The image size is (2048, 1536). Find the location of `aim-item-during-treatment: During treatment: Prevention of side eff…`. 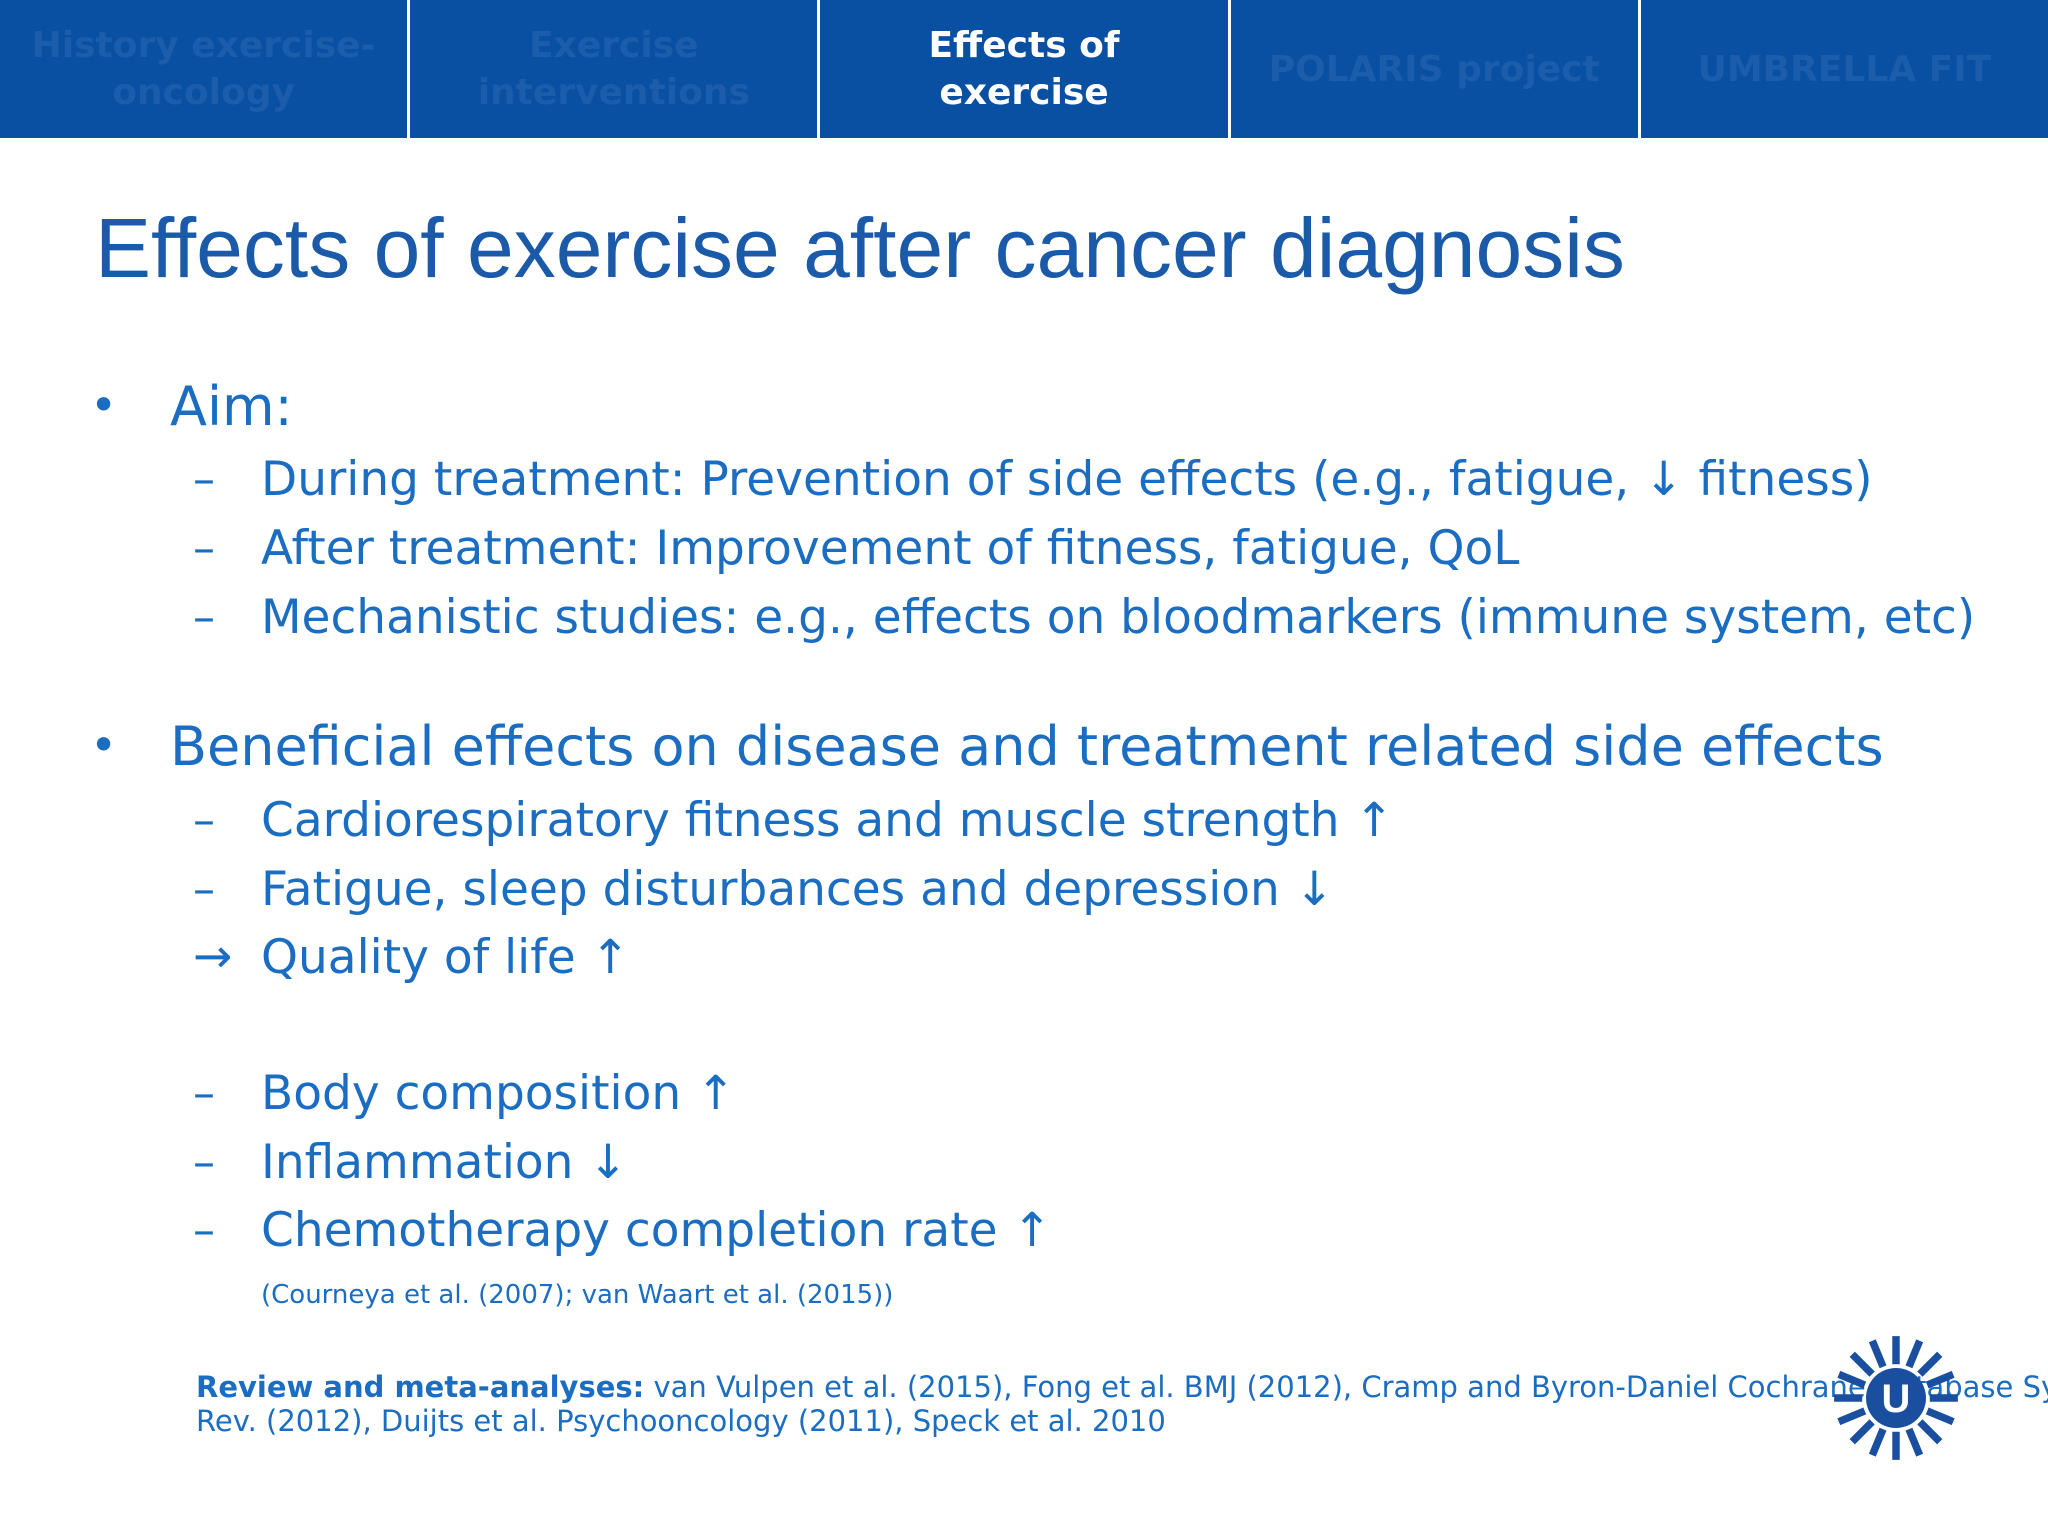

aim-item-during-treatment: During treatment: Prevention of side eff… is located at coordinates (1067, 479).